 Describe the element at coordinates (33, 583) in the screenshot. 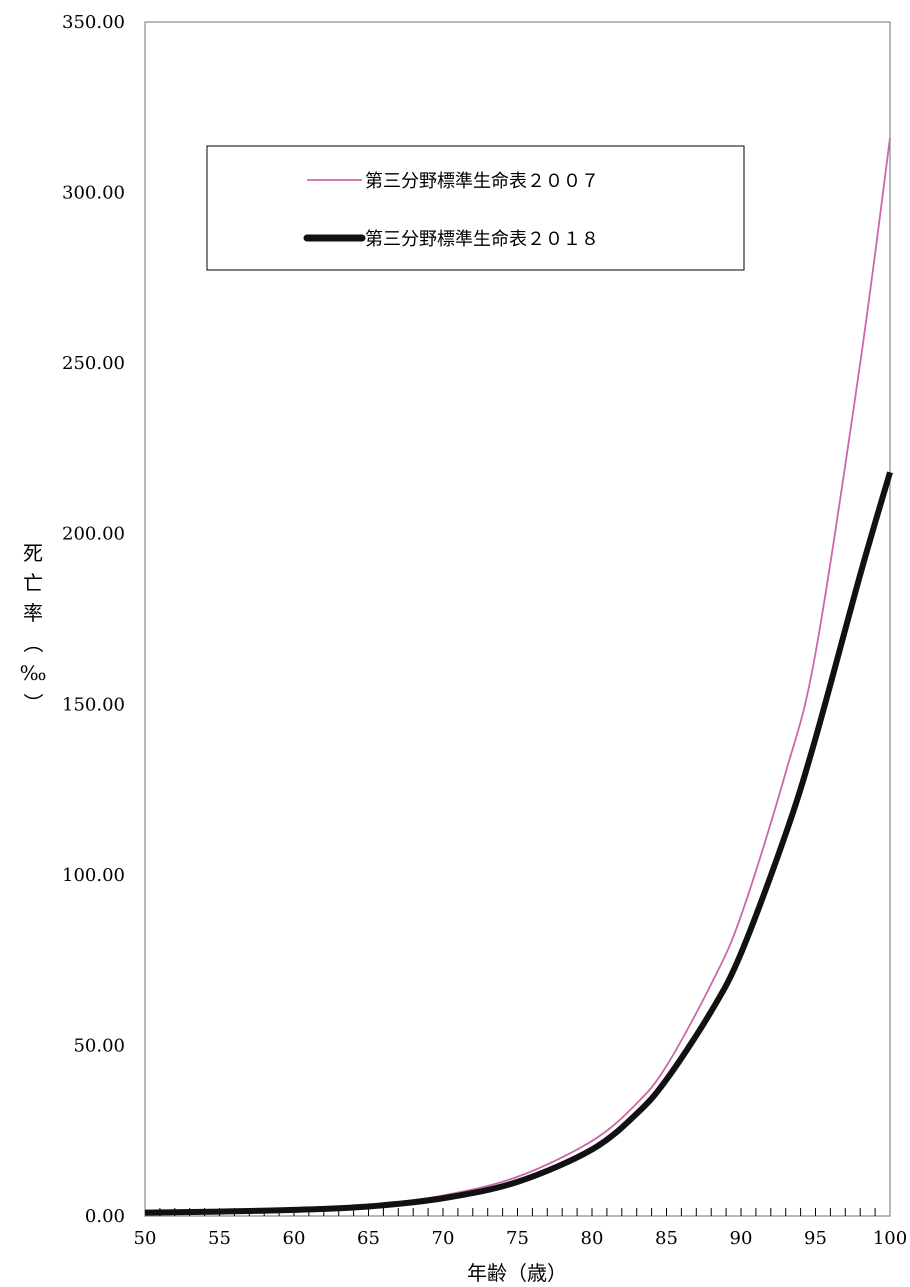

I see `y-axis-title-char: 亡` at that location.